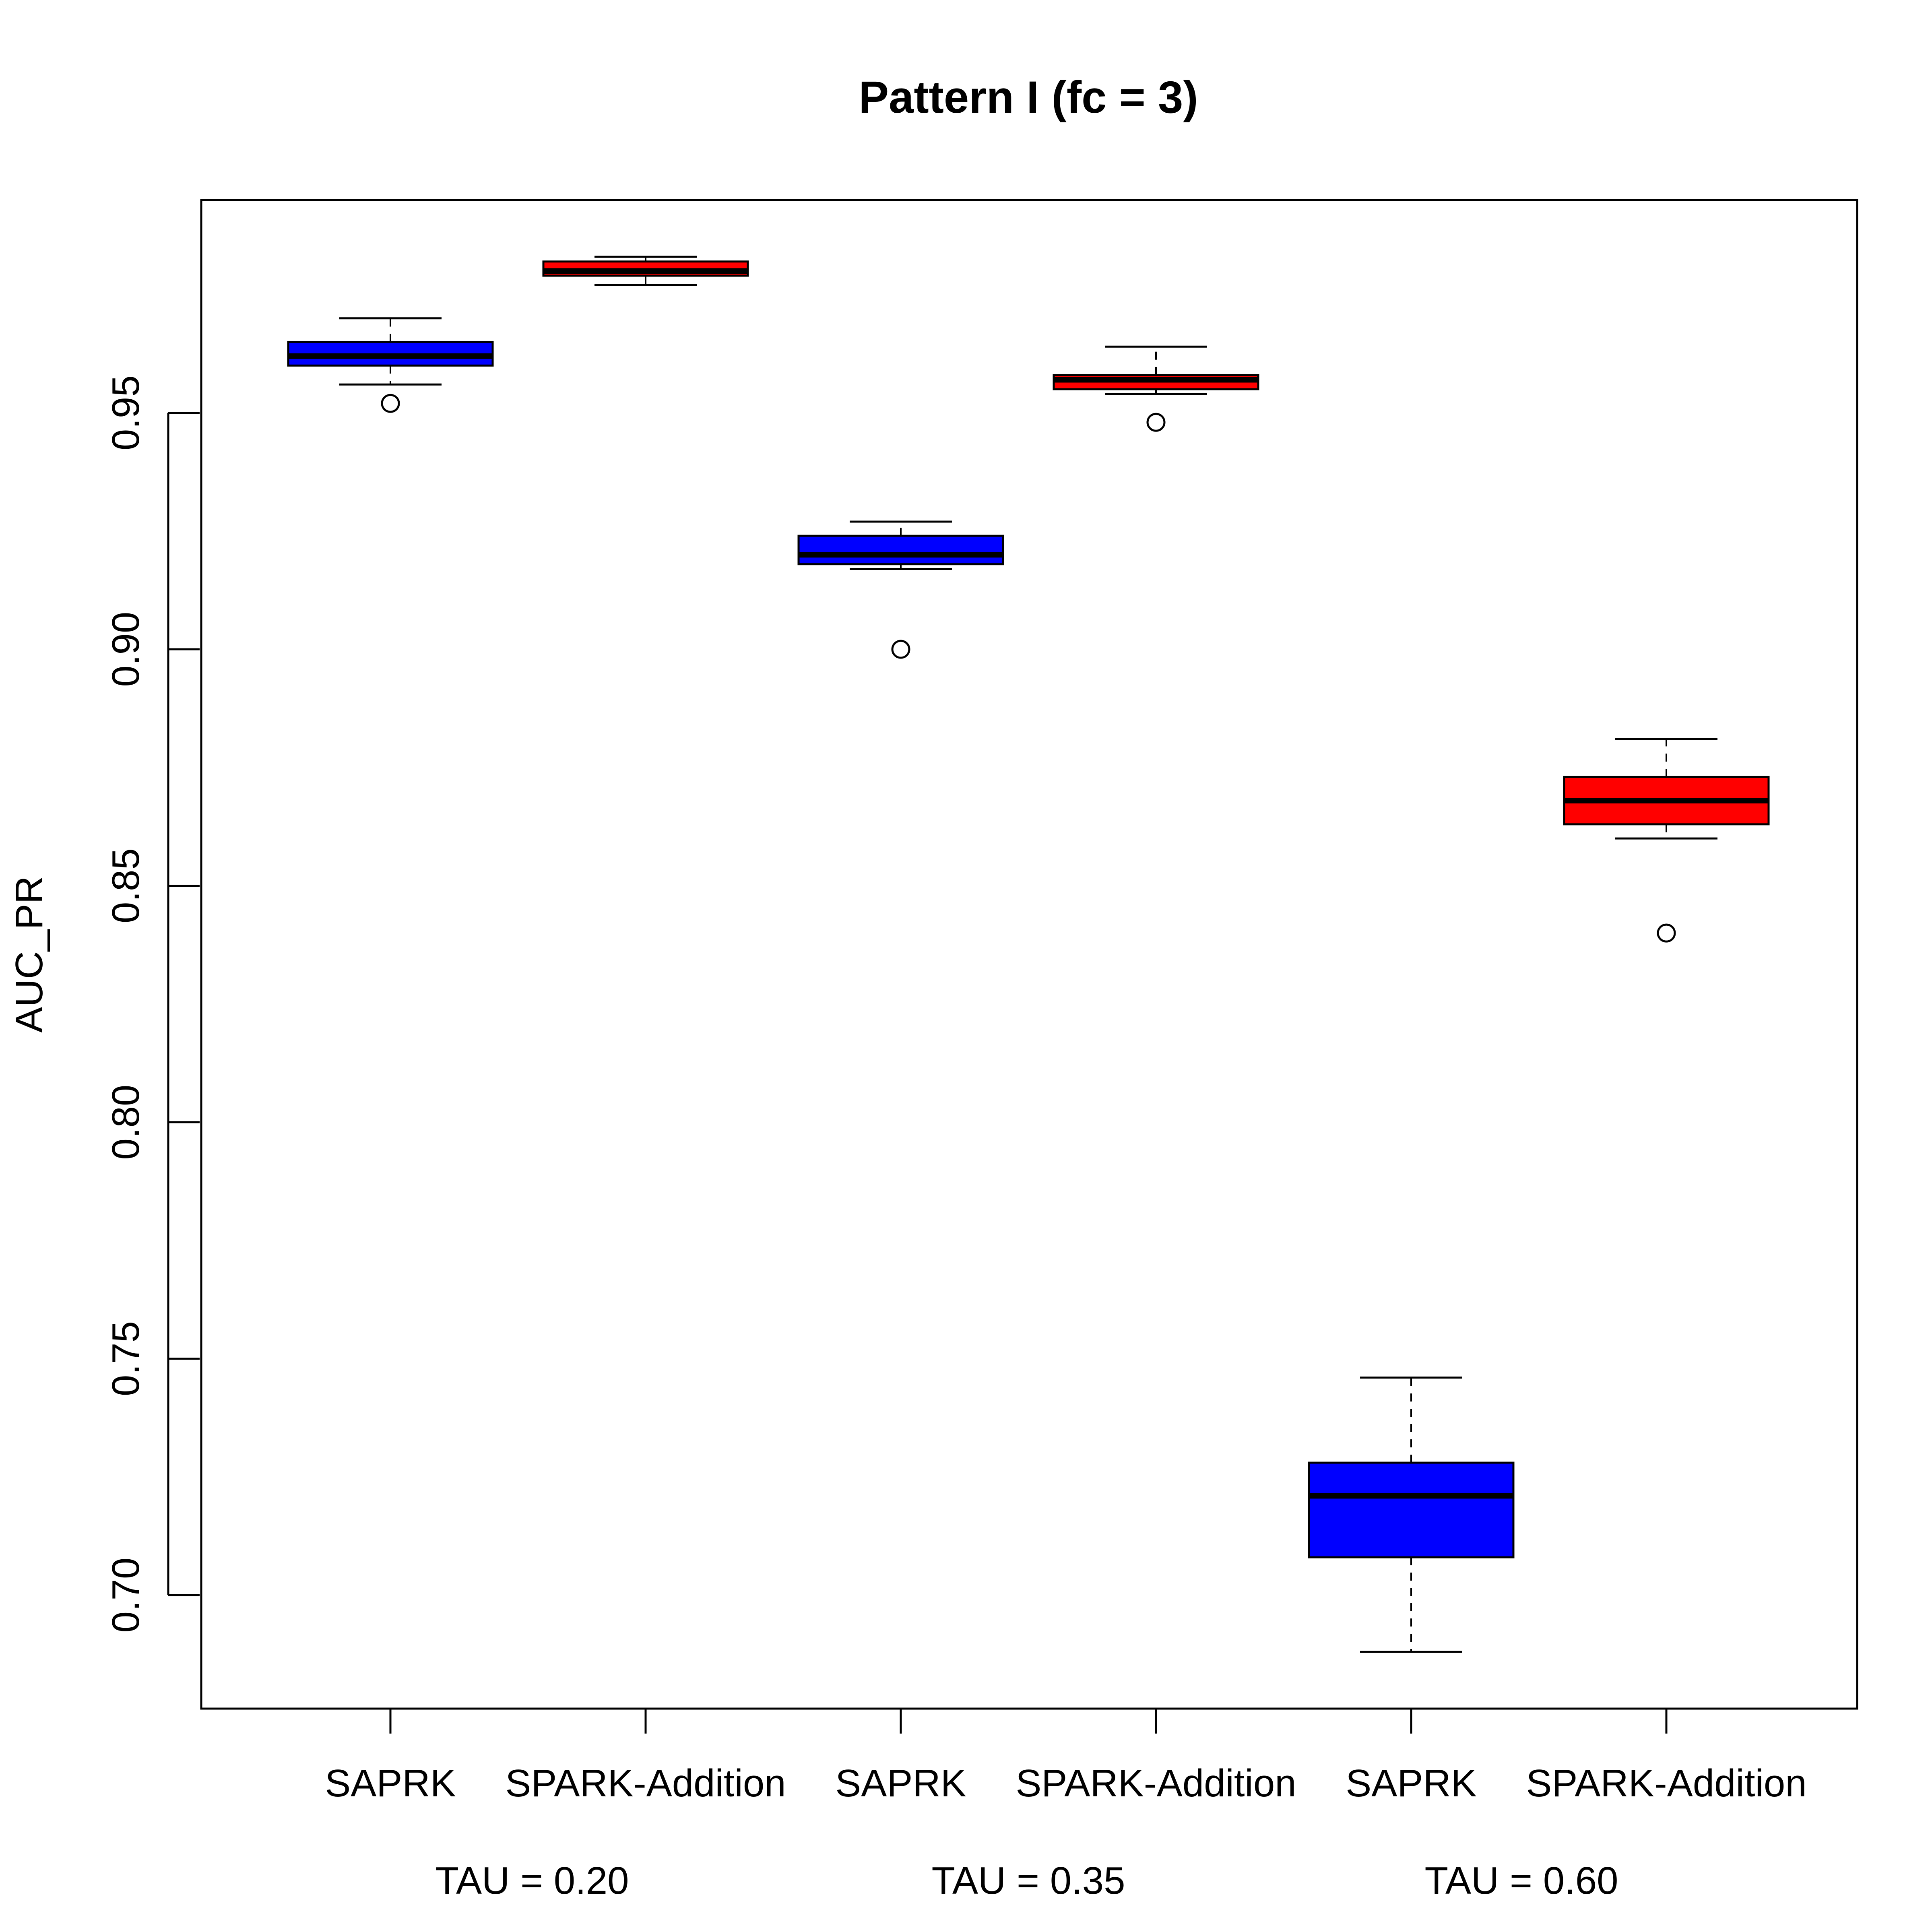  I want to click on y-axis: 0.70 0.75 0.80 0.85 0.90 0.95, so click(152, 1004).